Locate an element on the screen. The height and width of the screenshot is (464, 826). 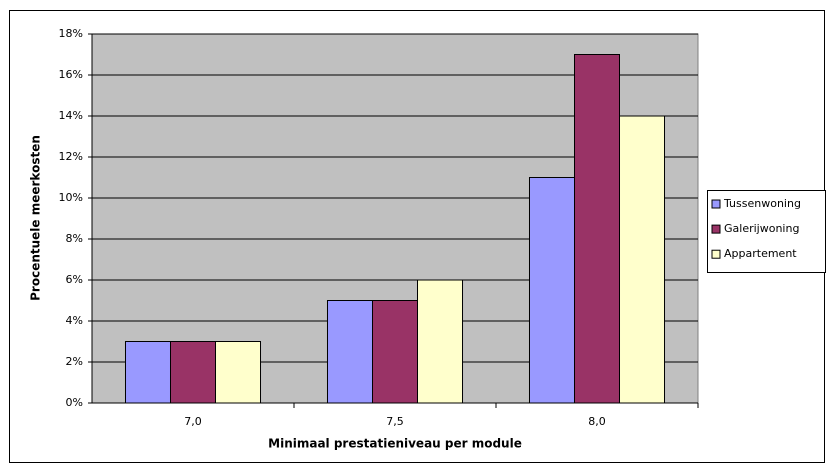
x-axis-title: Minimaal prestatieniveau per module is located at coordinates (395, 444).